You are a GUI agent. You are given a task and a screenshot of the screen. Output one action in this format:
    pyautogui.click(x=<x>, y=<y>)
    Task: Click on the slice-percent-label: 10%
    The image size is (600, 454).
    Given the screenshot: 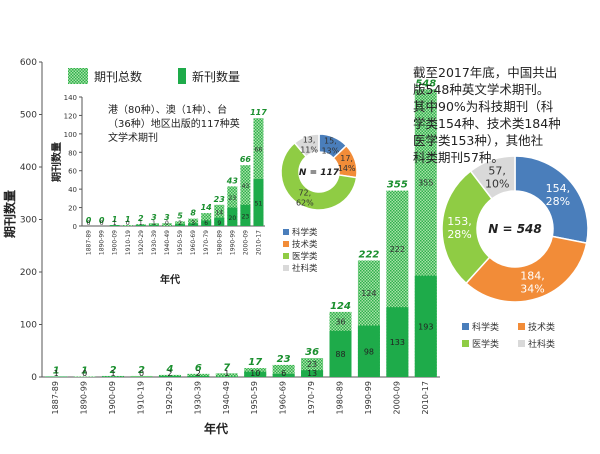 What is the action you would take?
    pyautogui.click(x=497, y=183)
    